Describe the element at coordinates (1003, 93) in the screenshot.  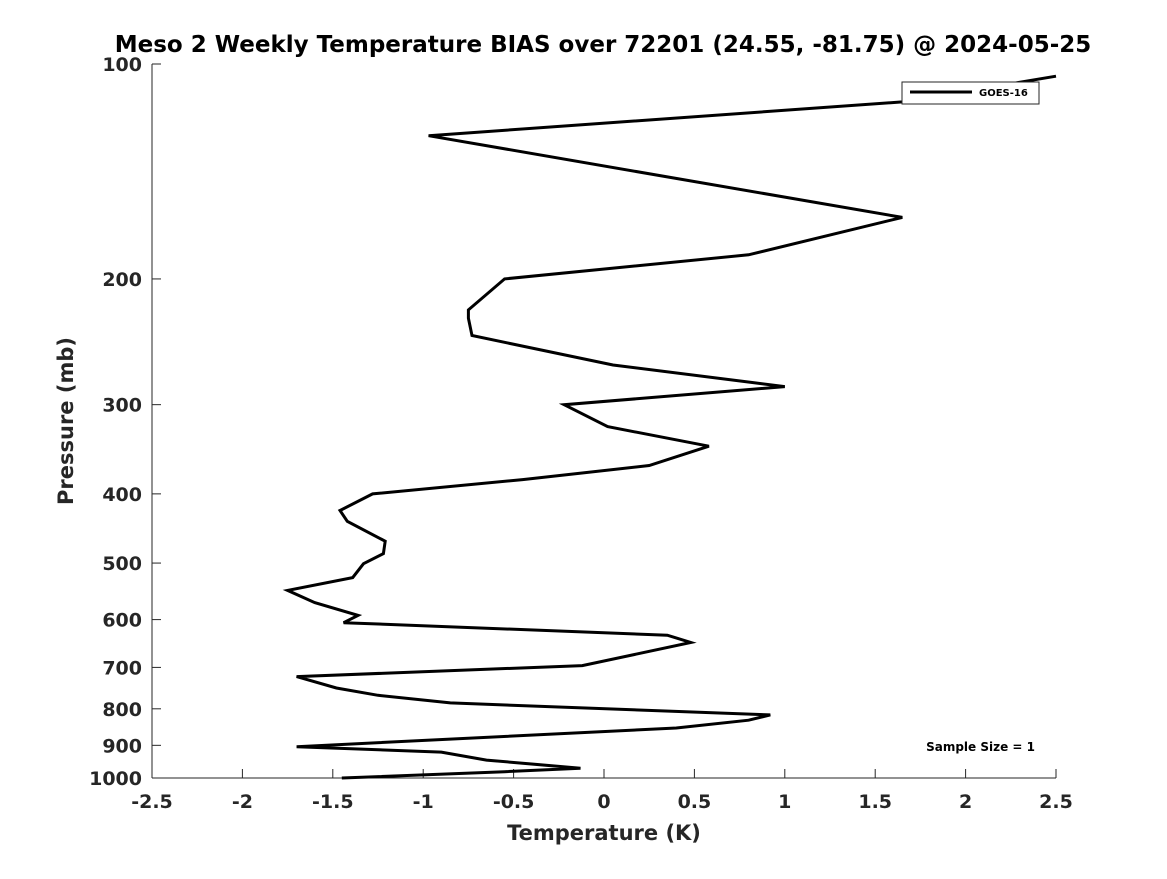
I see `legend-label-goes-16: GOES-16` at that location.